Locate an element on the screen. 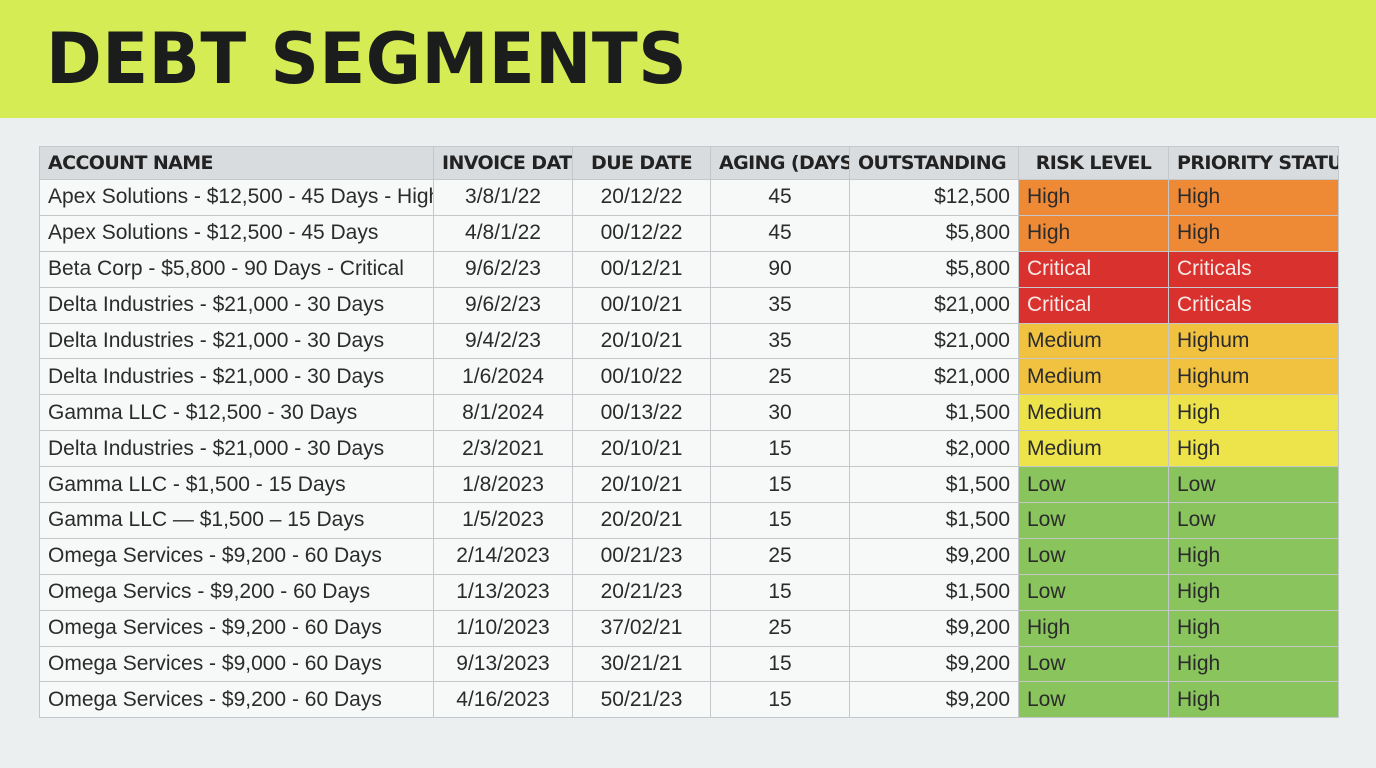 The height and width of the screenshot is (768, 1376). invoice-date-cell: 4/8/1/22 is located at coordinates (503, 233).